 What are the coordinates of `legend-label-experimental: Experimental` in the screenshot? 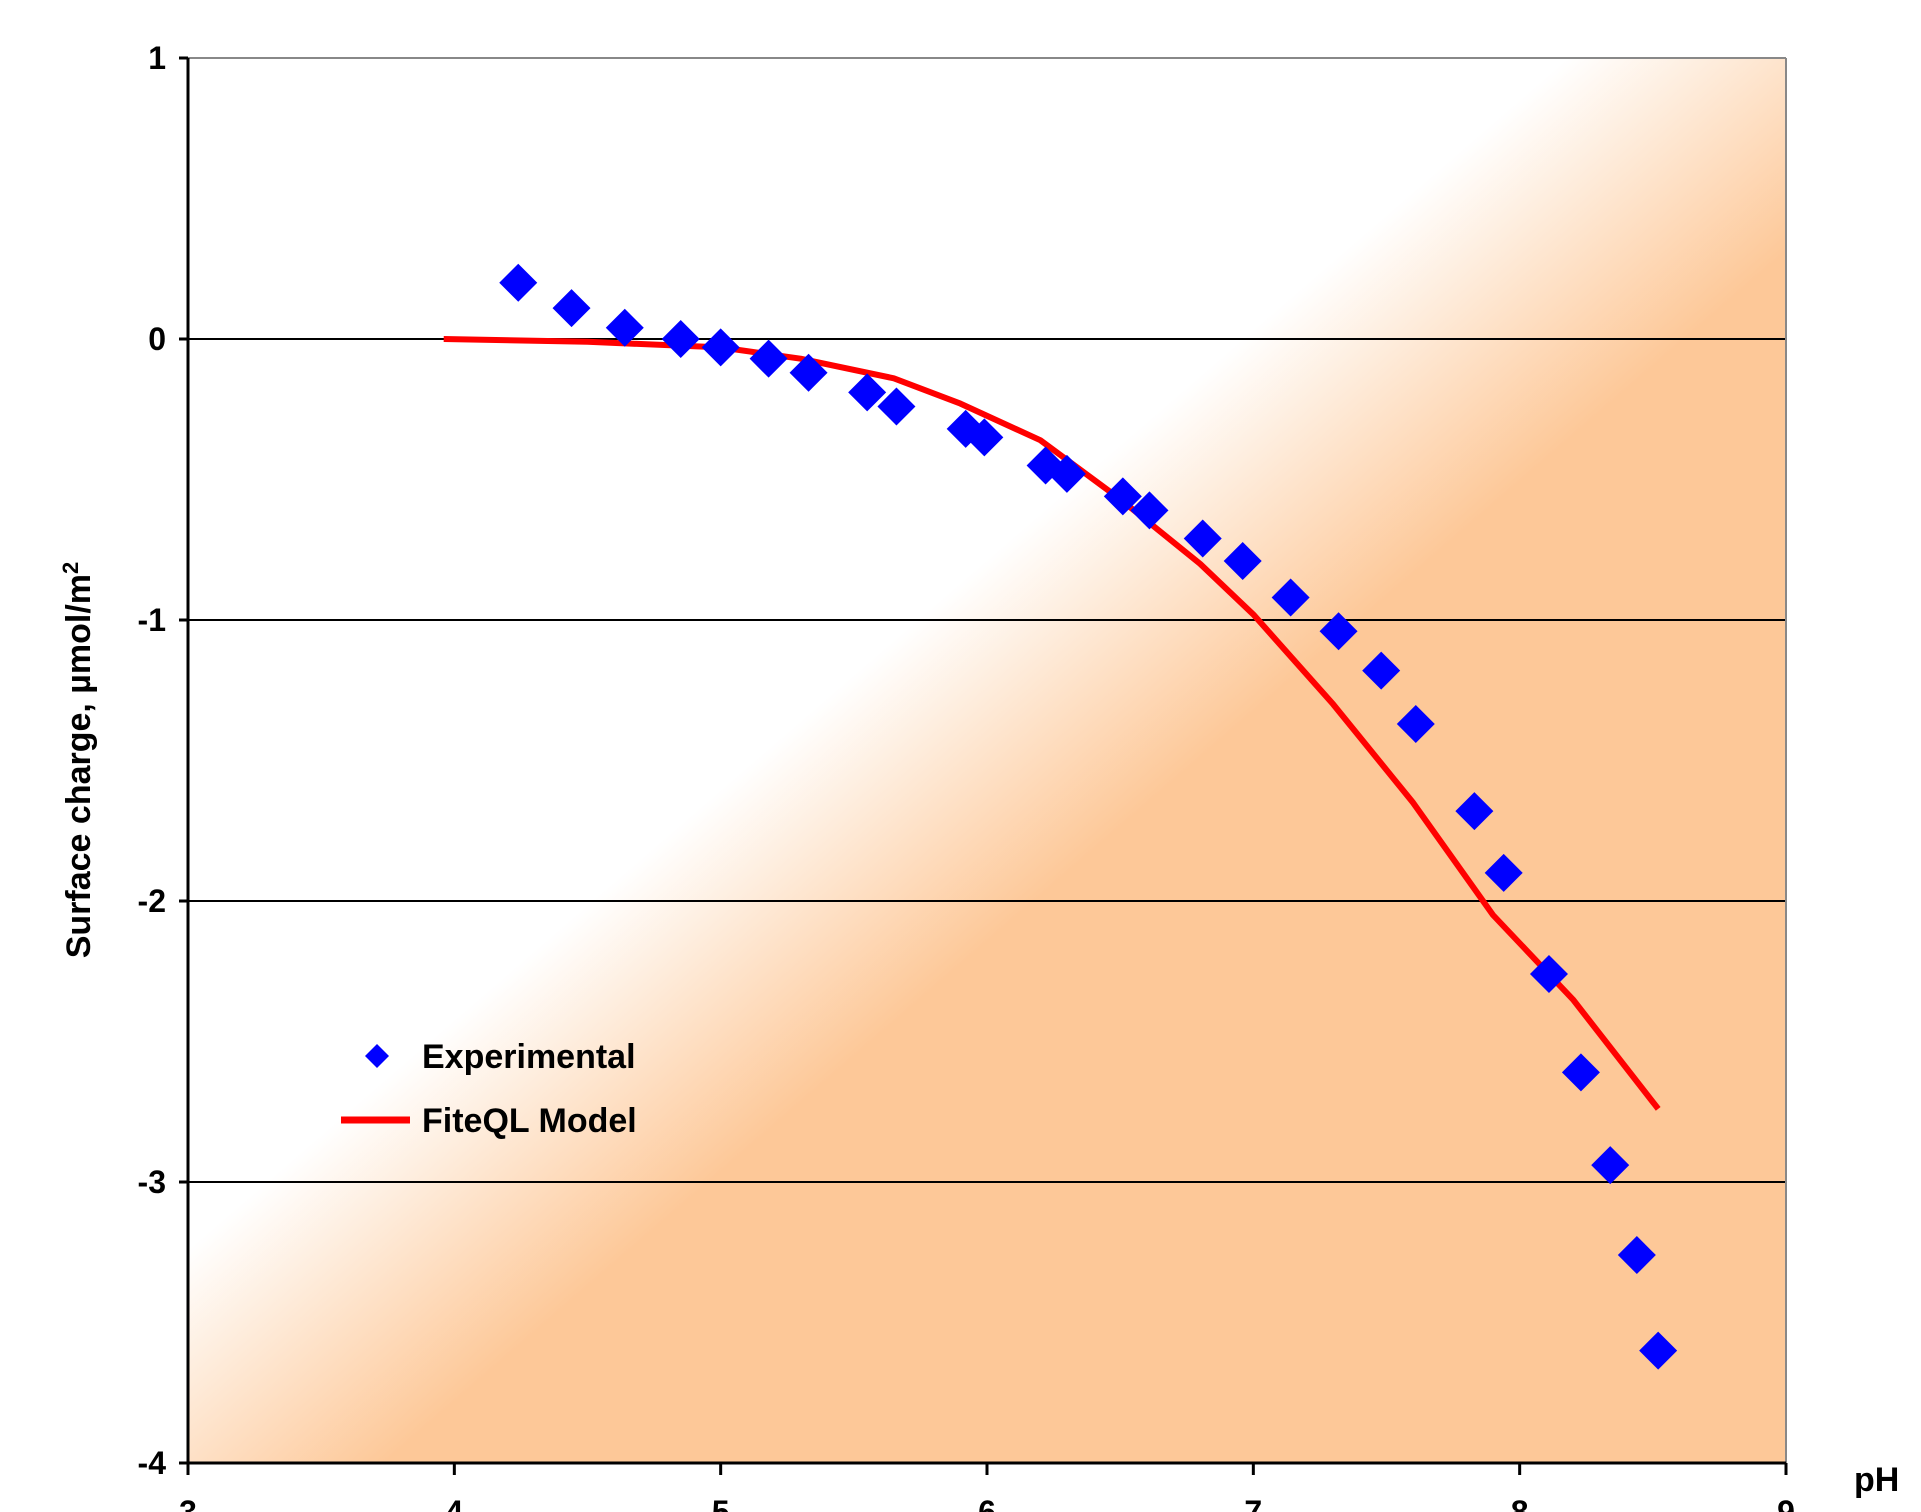 It's located at (529, 1057).